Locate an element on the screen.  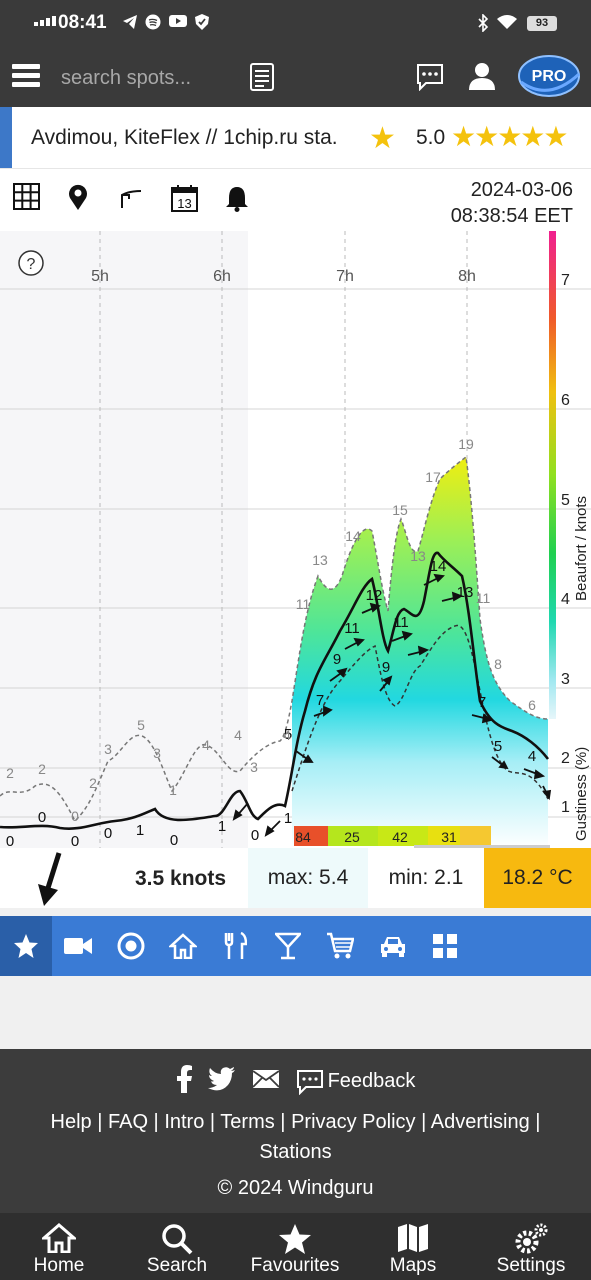
footer-link-faq: FAQ is located at coordinates (127, 1122).